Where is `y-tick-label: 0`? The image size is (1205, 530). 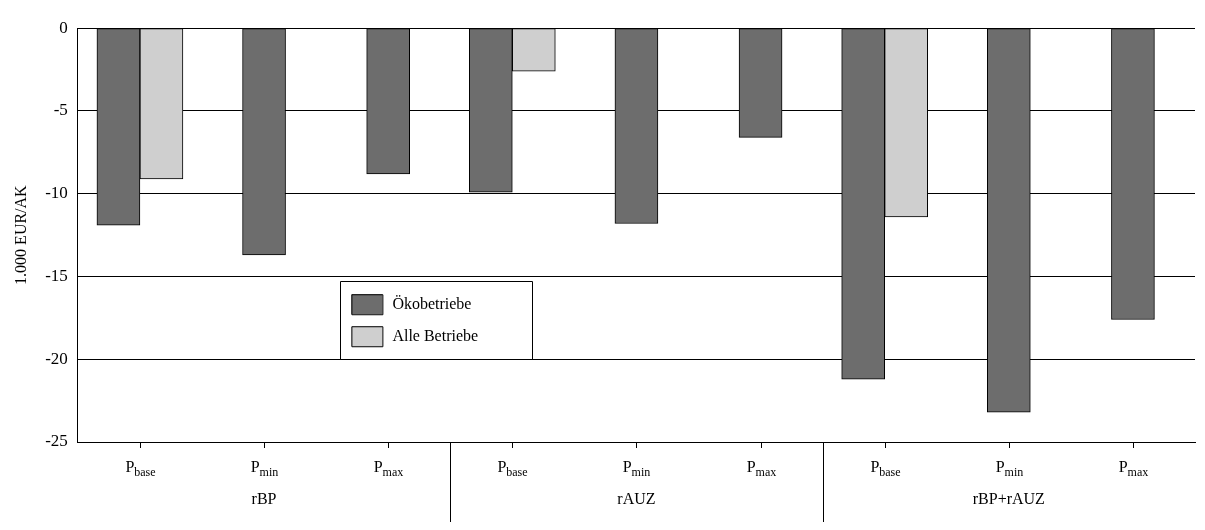 y-tick-label: 0 is located at coordinates (63, 27).